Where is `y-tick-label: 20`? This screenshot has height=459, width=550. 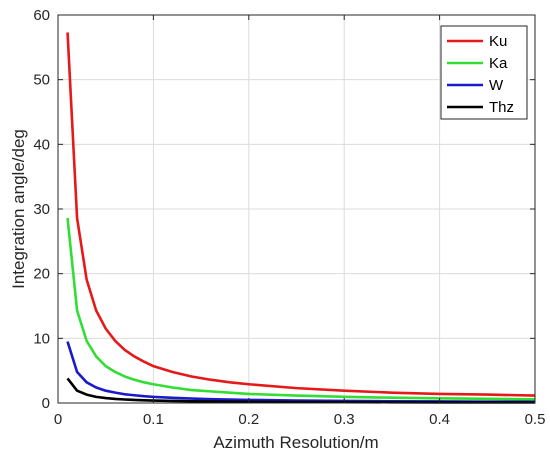 y-tick-label: 20 is located at coordinates (41, 274).